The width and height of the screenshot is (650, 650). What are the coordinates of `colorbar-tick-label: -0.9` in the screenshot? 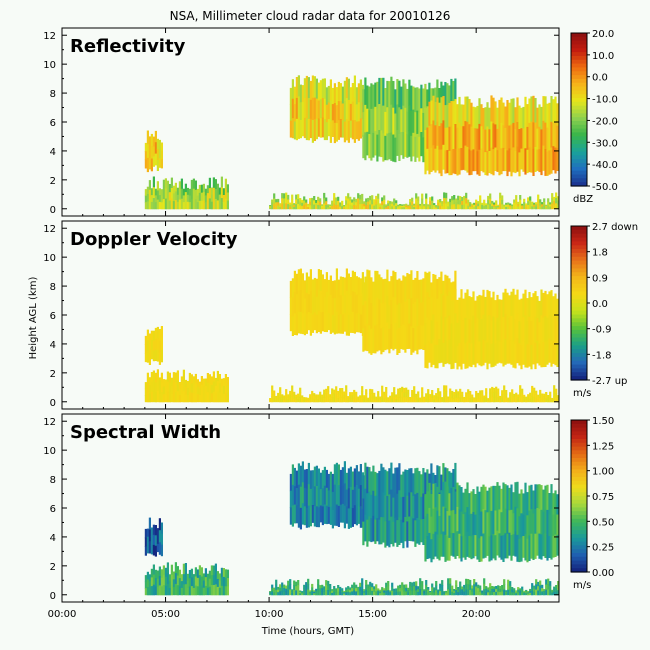 It's located at (602, 330).